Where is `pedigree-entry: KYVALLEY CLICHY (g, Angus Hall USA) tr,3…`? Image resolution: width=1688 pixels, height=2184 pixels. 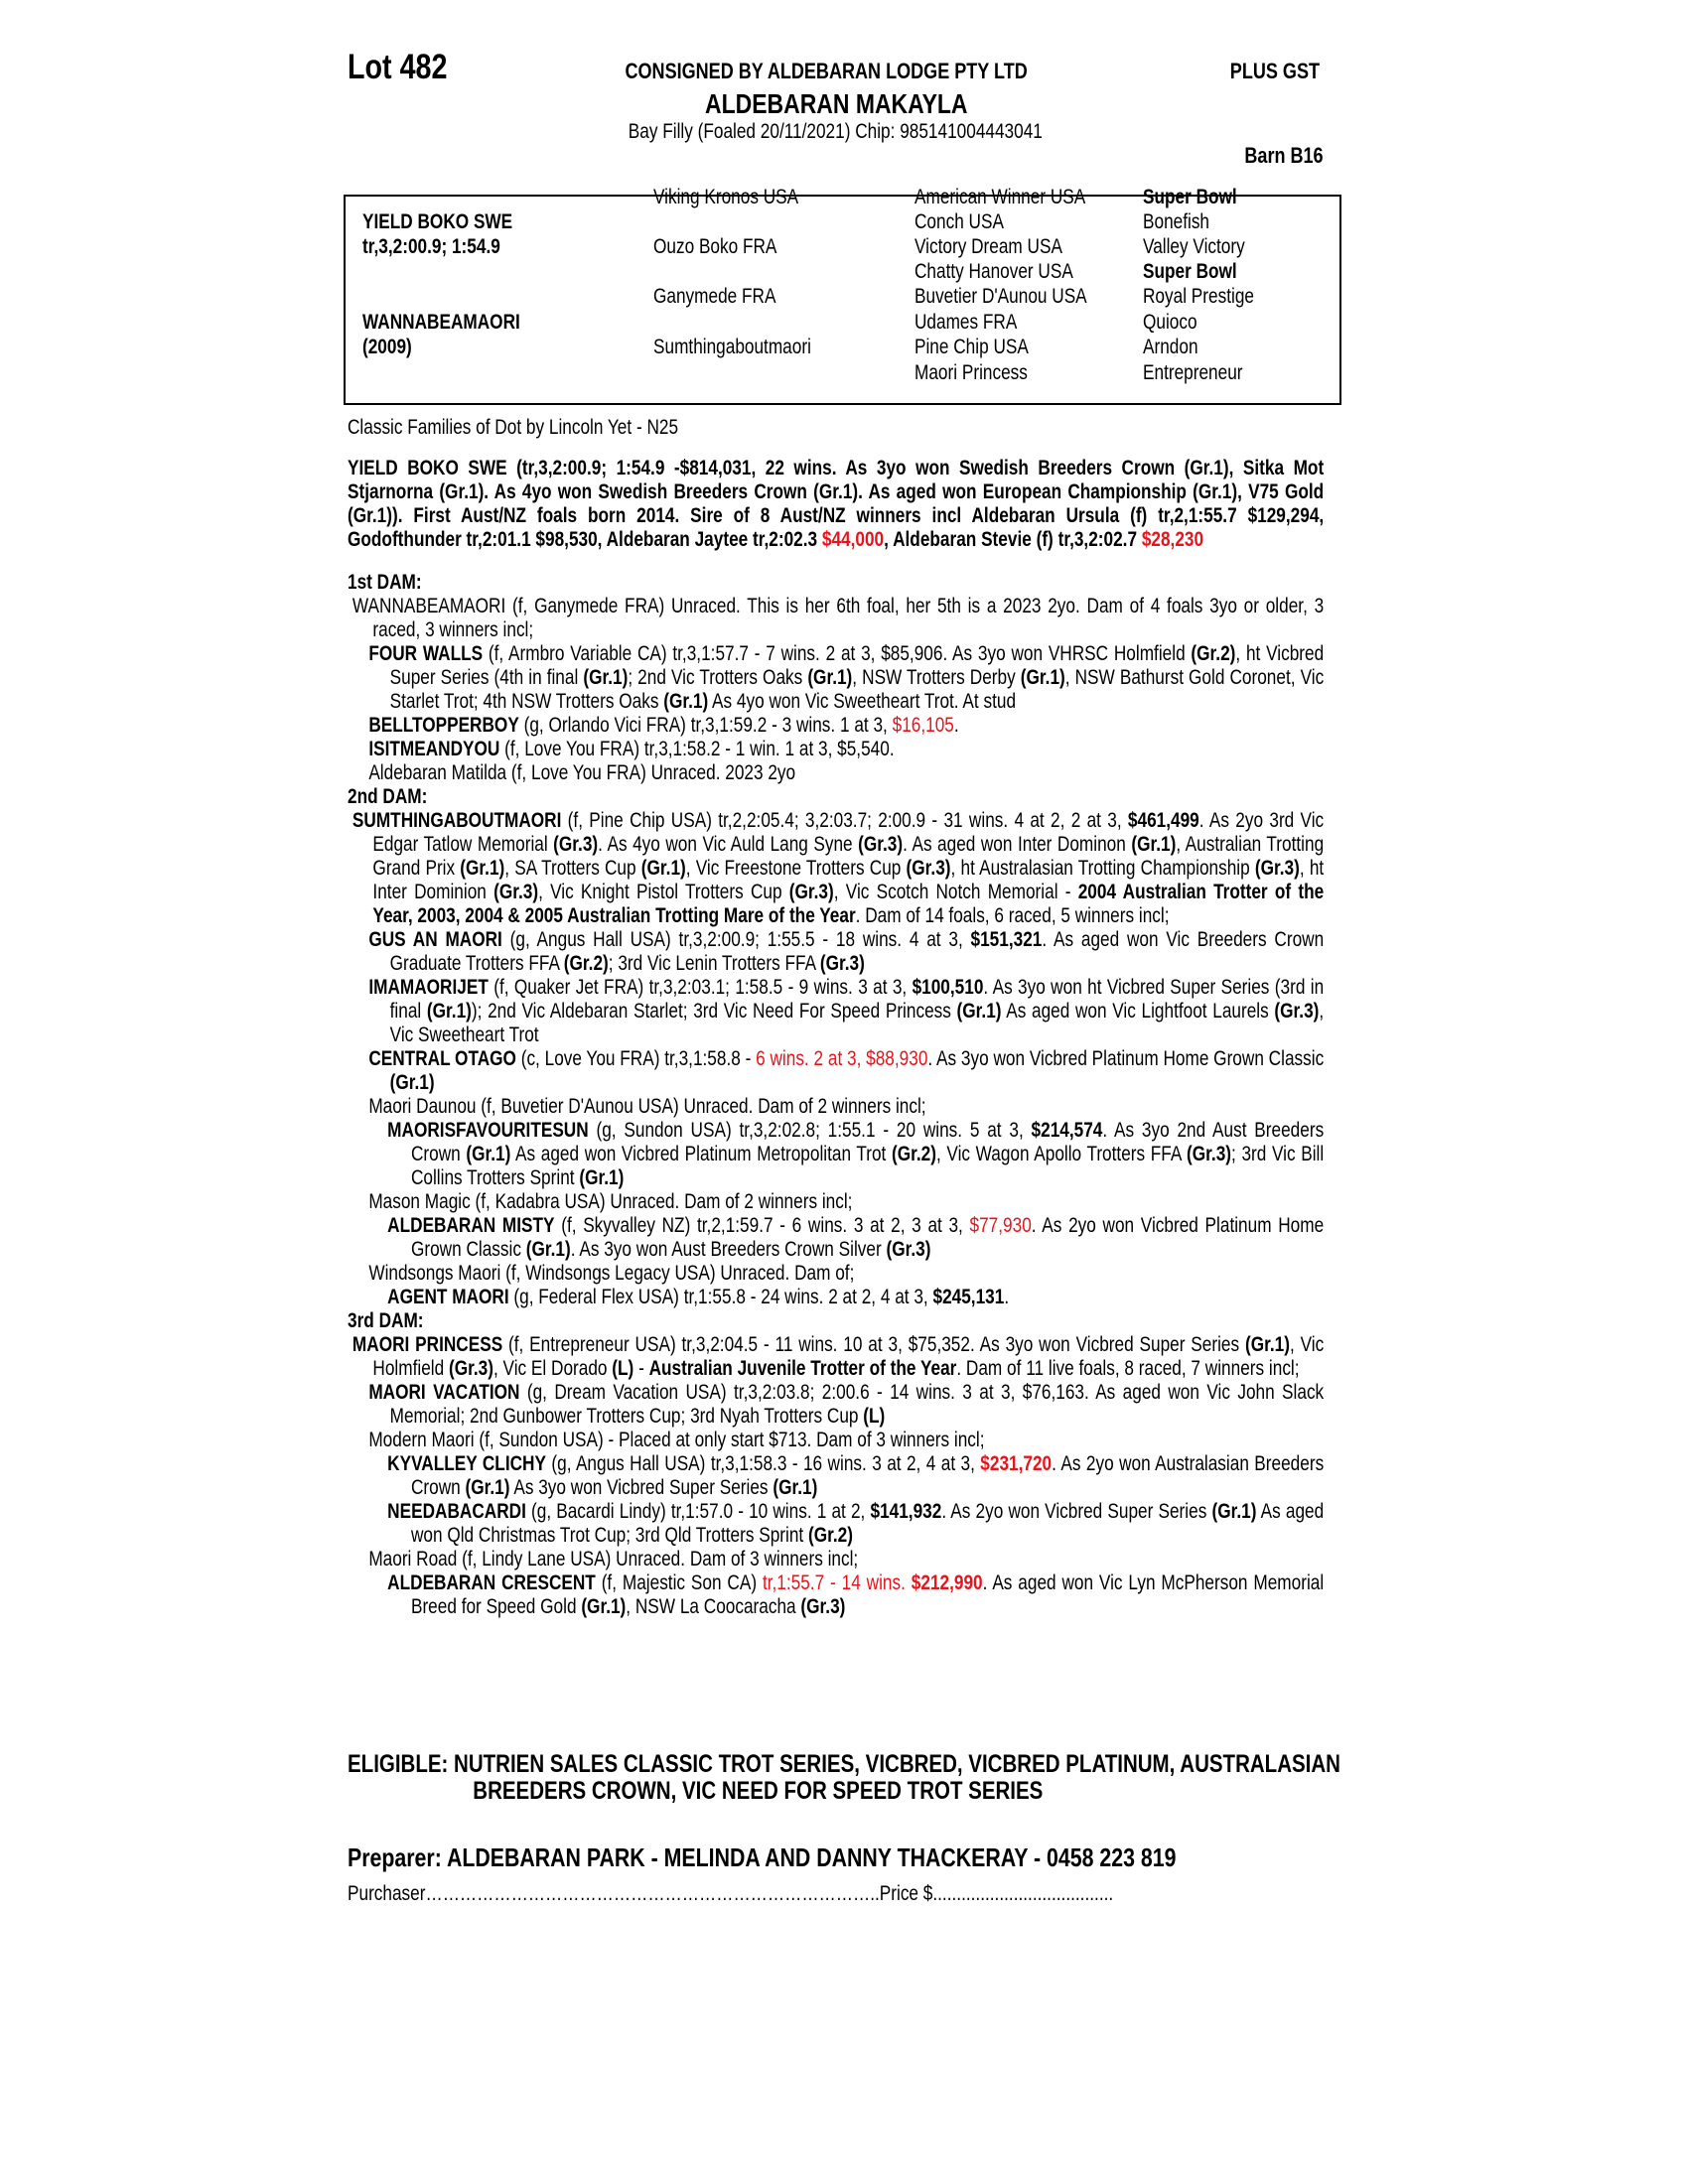 pedigree-entry: KYVALLEY CLICHY (g, Angus Hall USA) tr,3… is located at coordinates (836, 1476).